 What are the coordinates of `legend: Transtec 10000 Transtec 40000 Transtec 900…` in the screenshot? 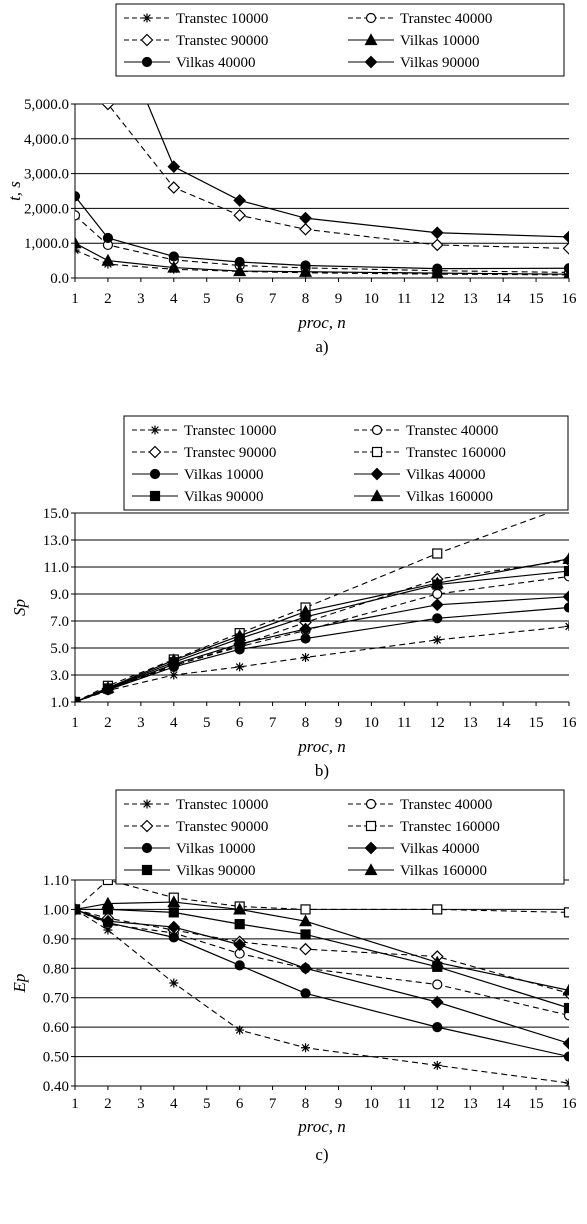 It's located at (346, 463).